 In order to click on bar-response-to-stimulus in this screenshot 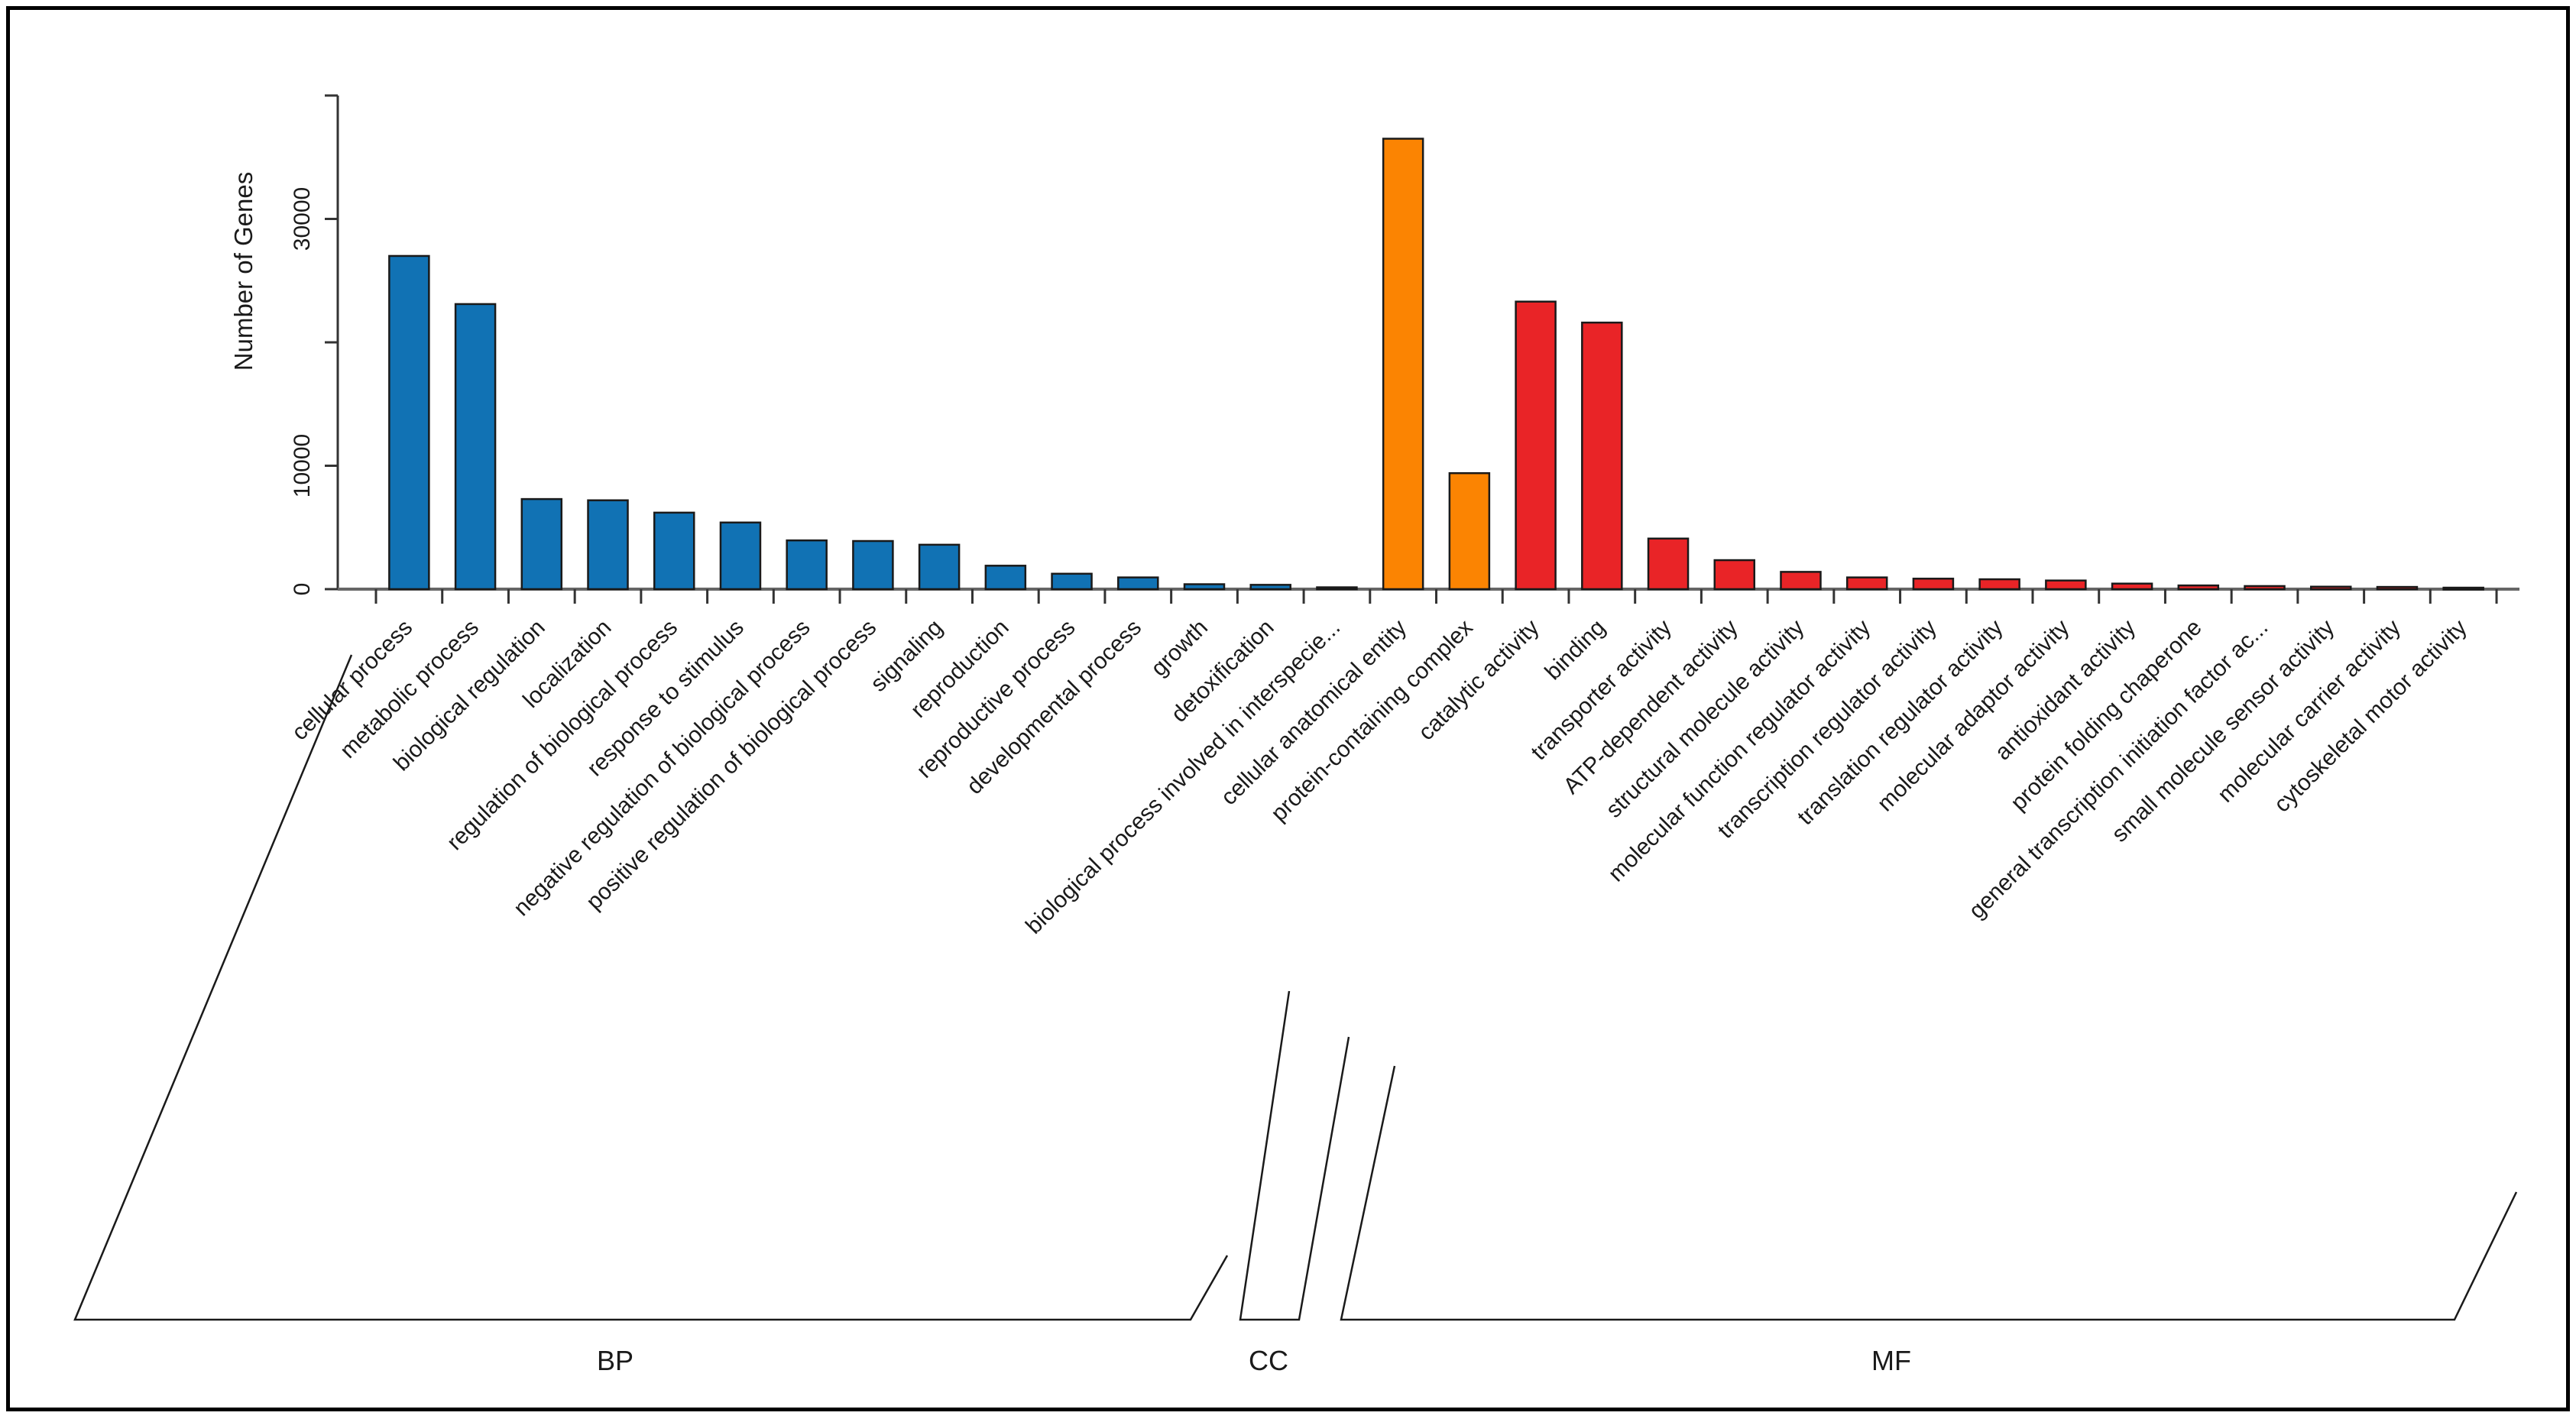, I will do `click(740, 556)`.